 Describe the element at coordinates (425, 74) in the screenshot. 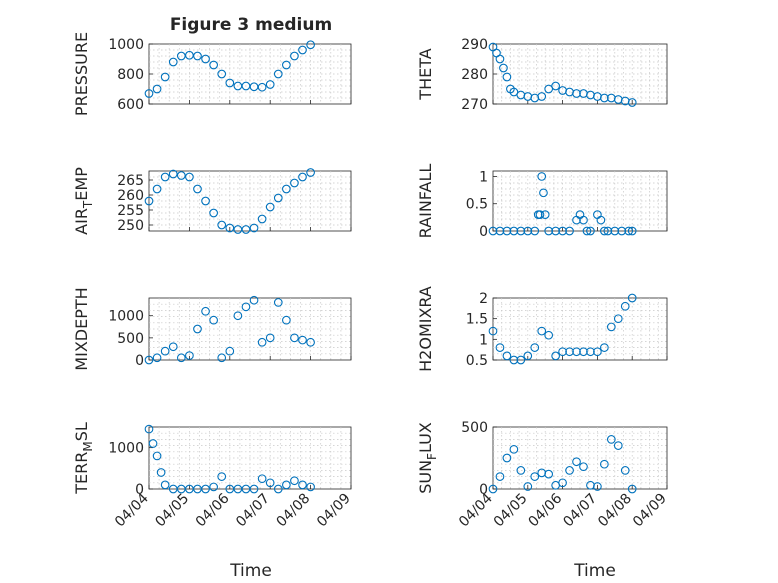

I see `y-axis-label: THETA` at that location.